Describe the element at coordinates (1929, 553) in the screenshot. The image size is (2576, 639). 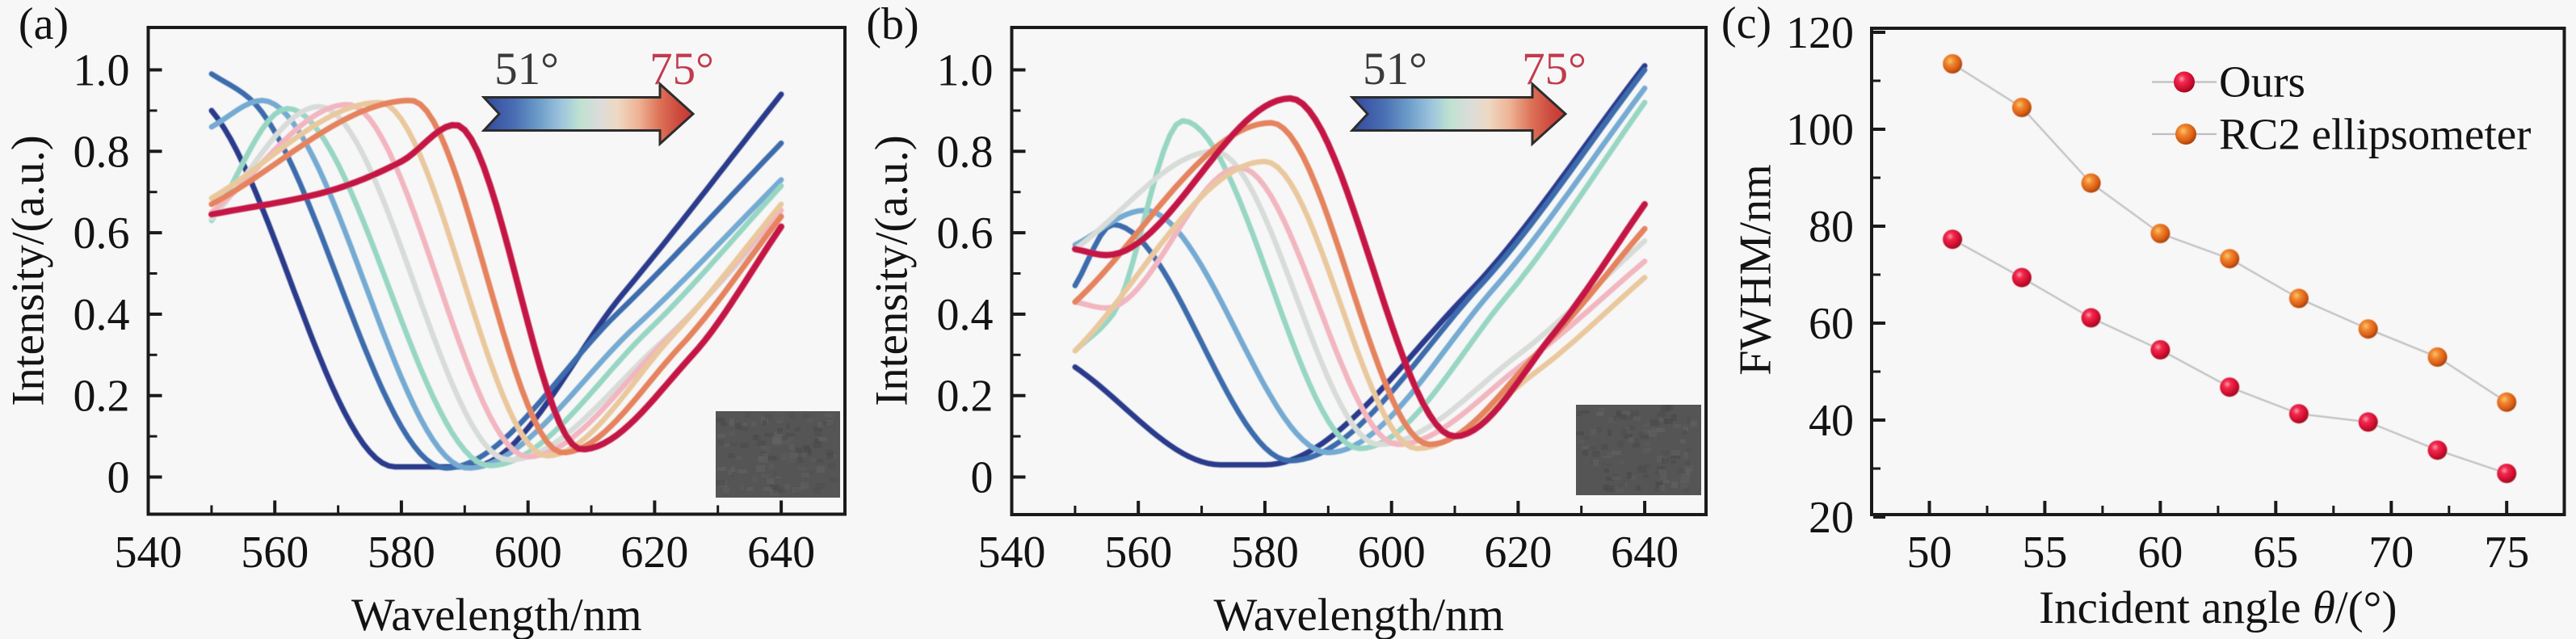
I see `svg-text: 50` at that location.